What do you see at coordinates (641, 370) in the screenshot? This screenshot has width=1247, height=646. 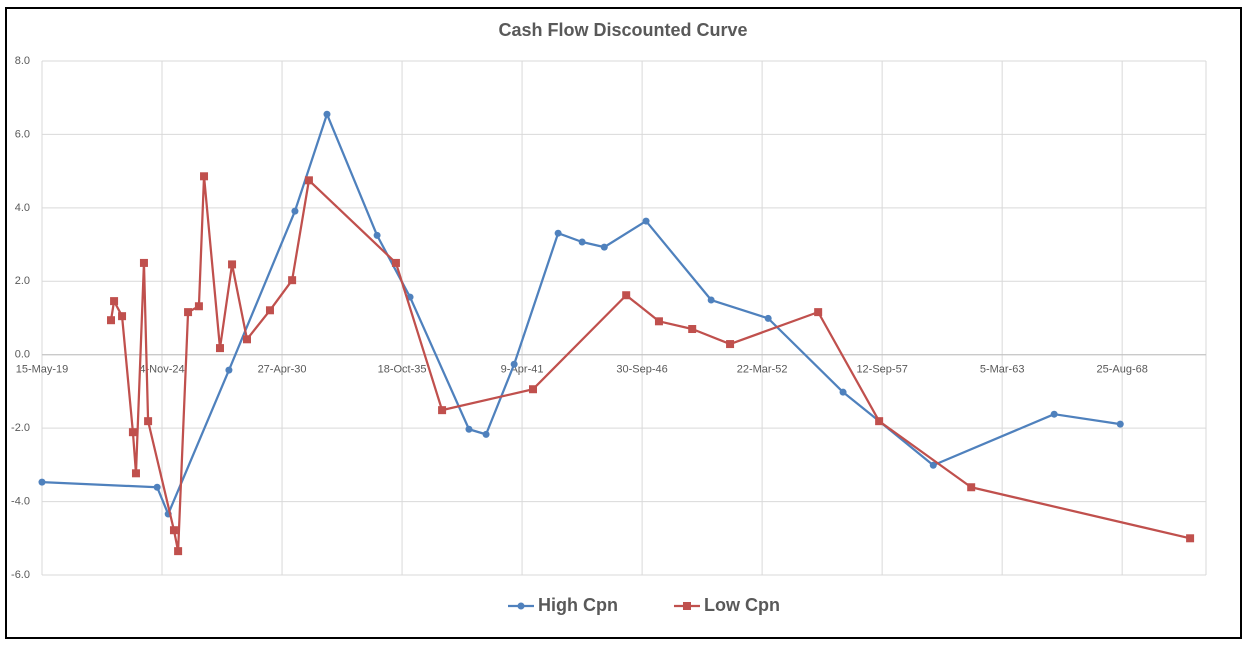 I see `x-tick-label: 30-Sep-46` at bounding box center [641, 370].